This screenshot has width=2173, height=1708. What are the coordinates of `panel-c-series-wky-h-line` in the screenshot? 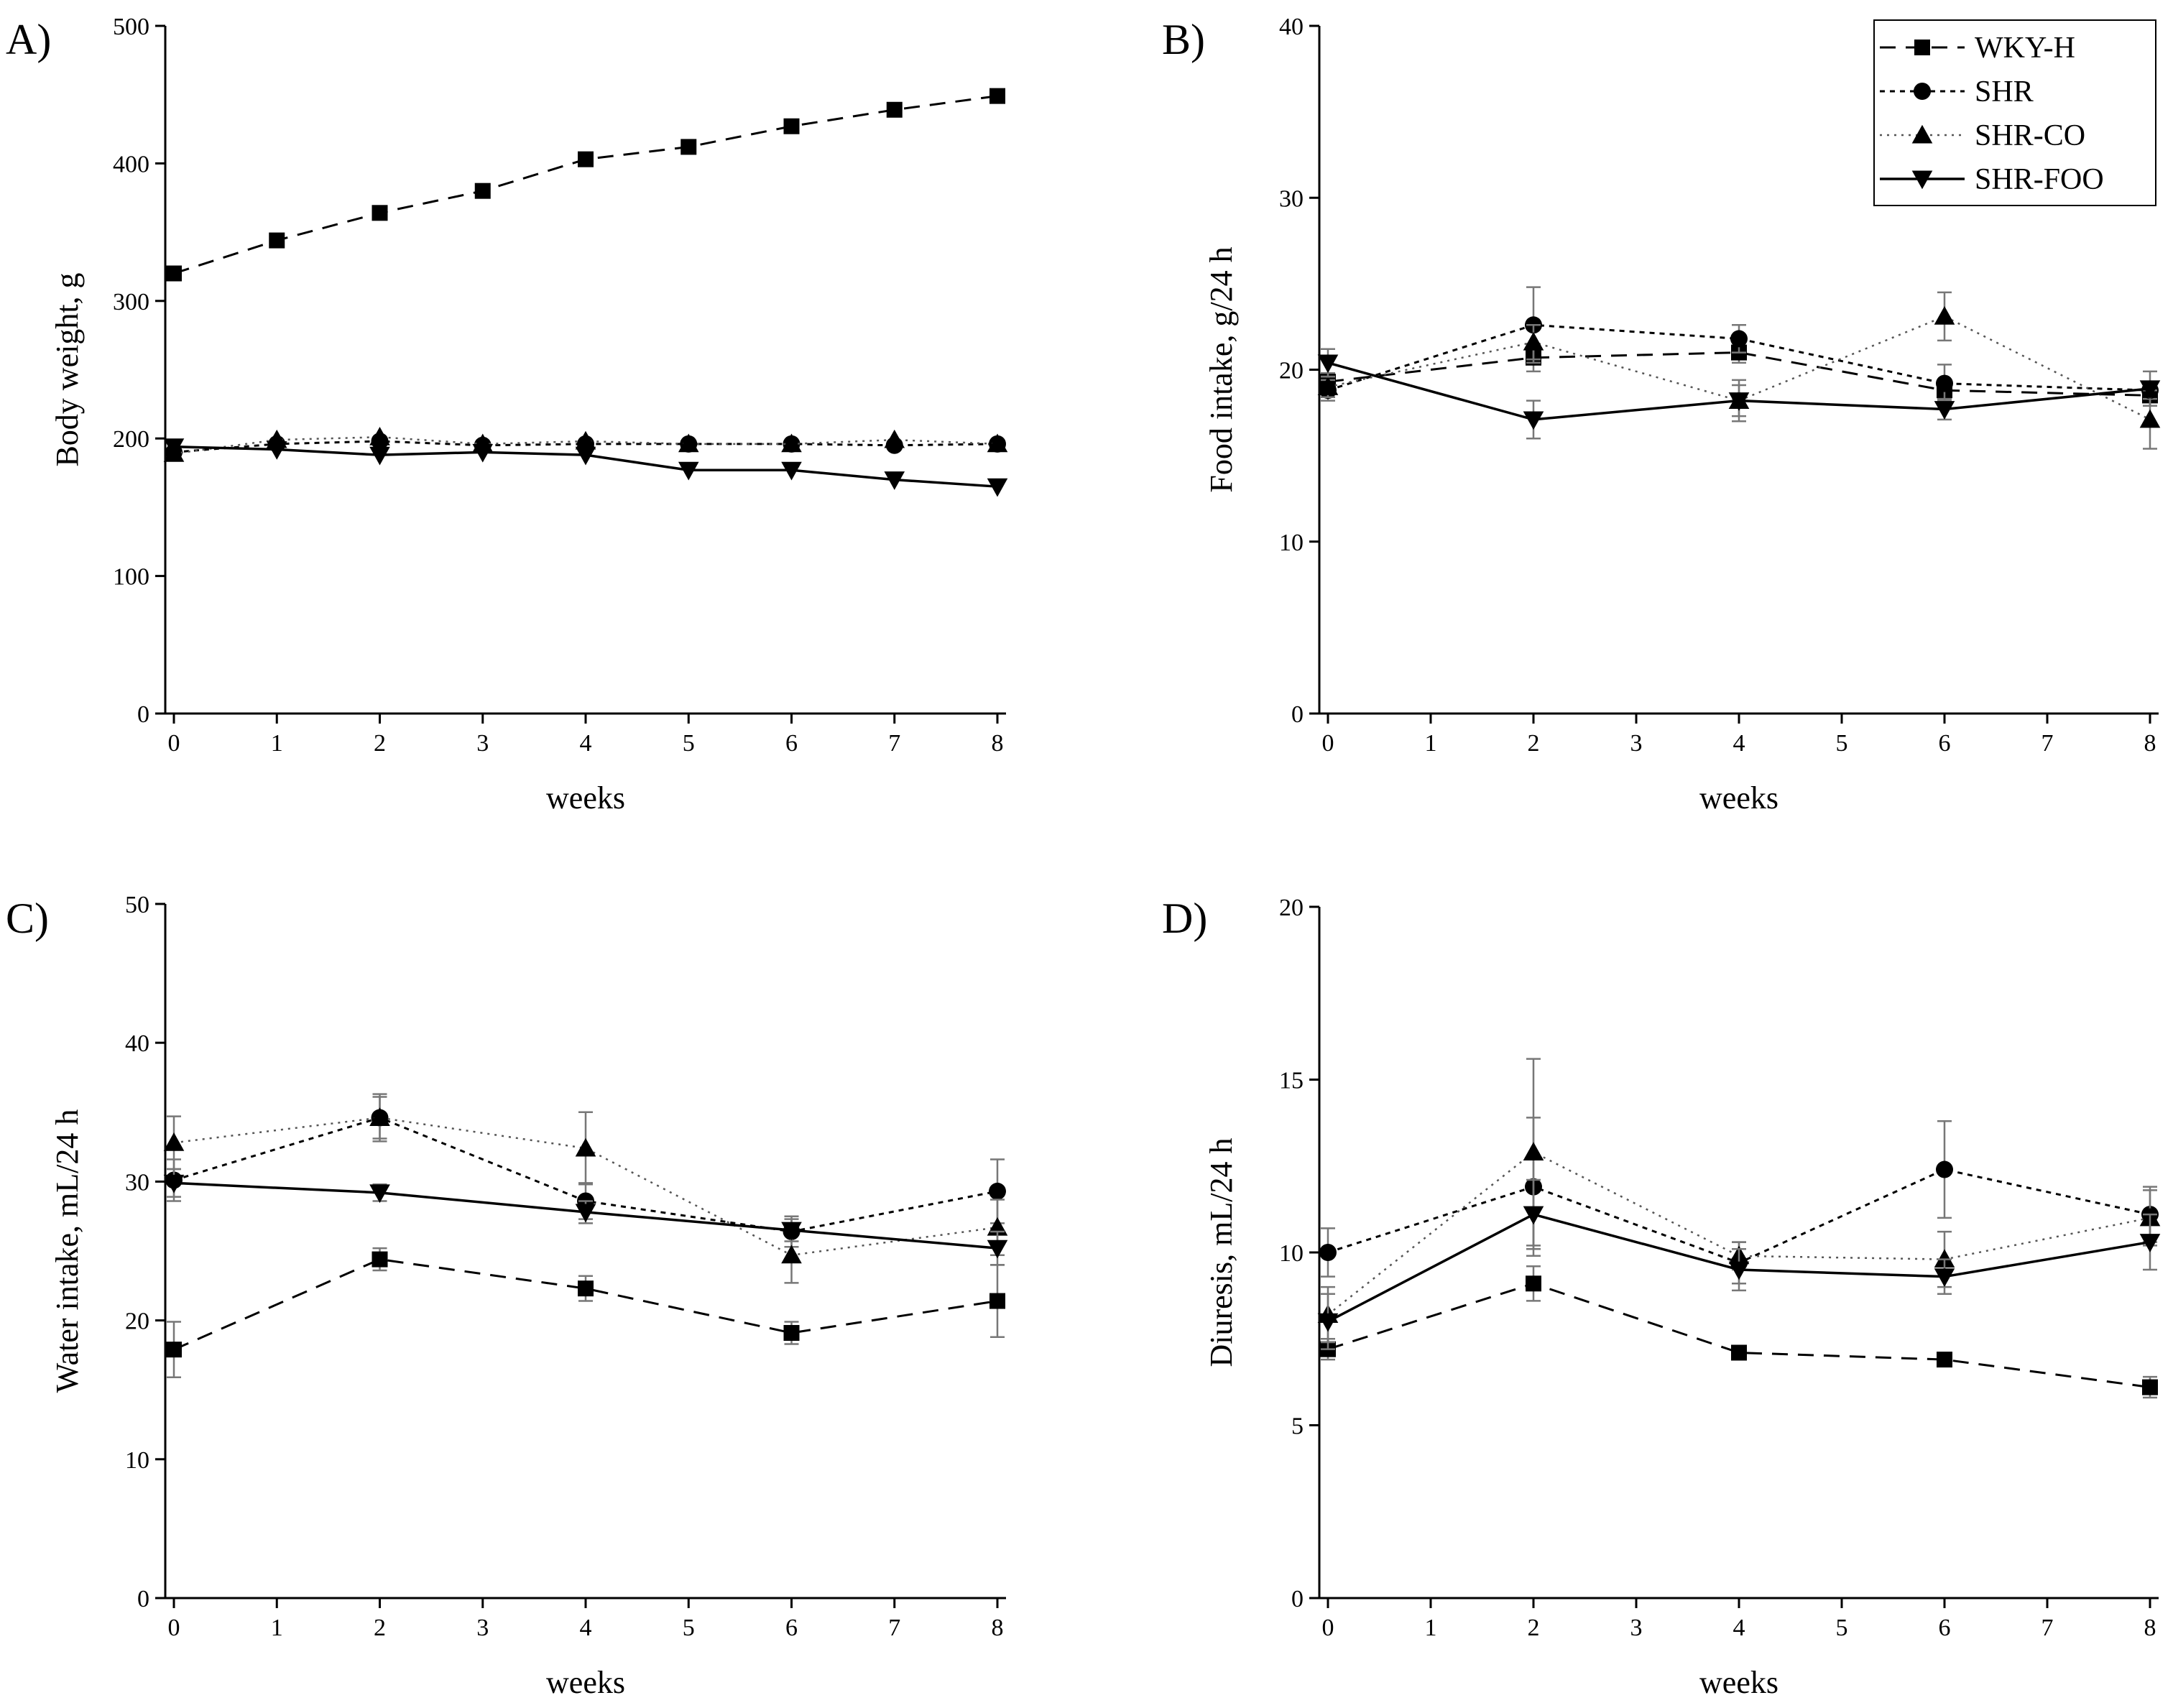 It's located at (585, 1304).